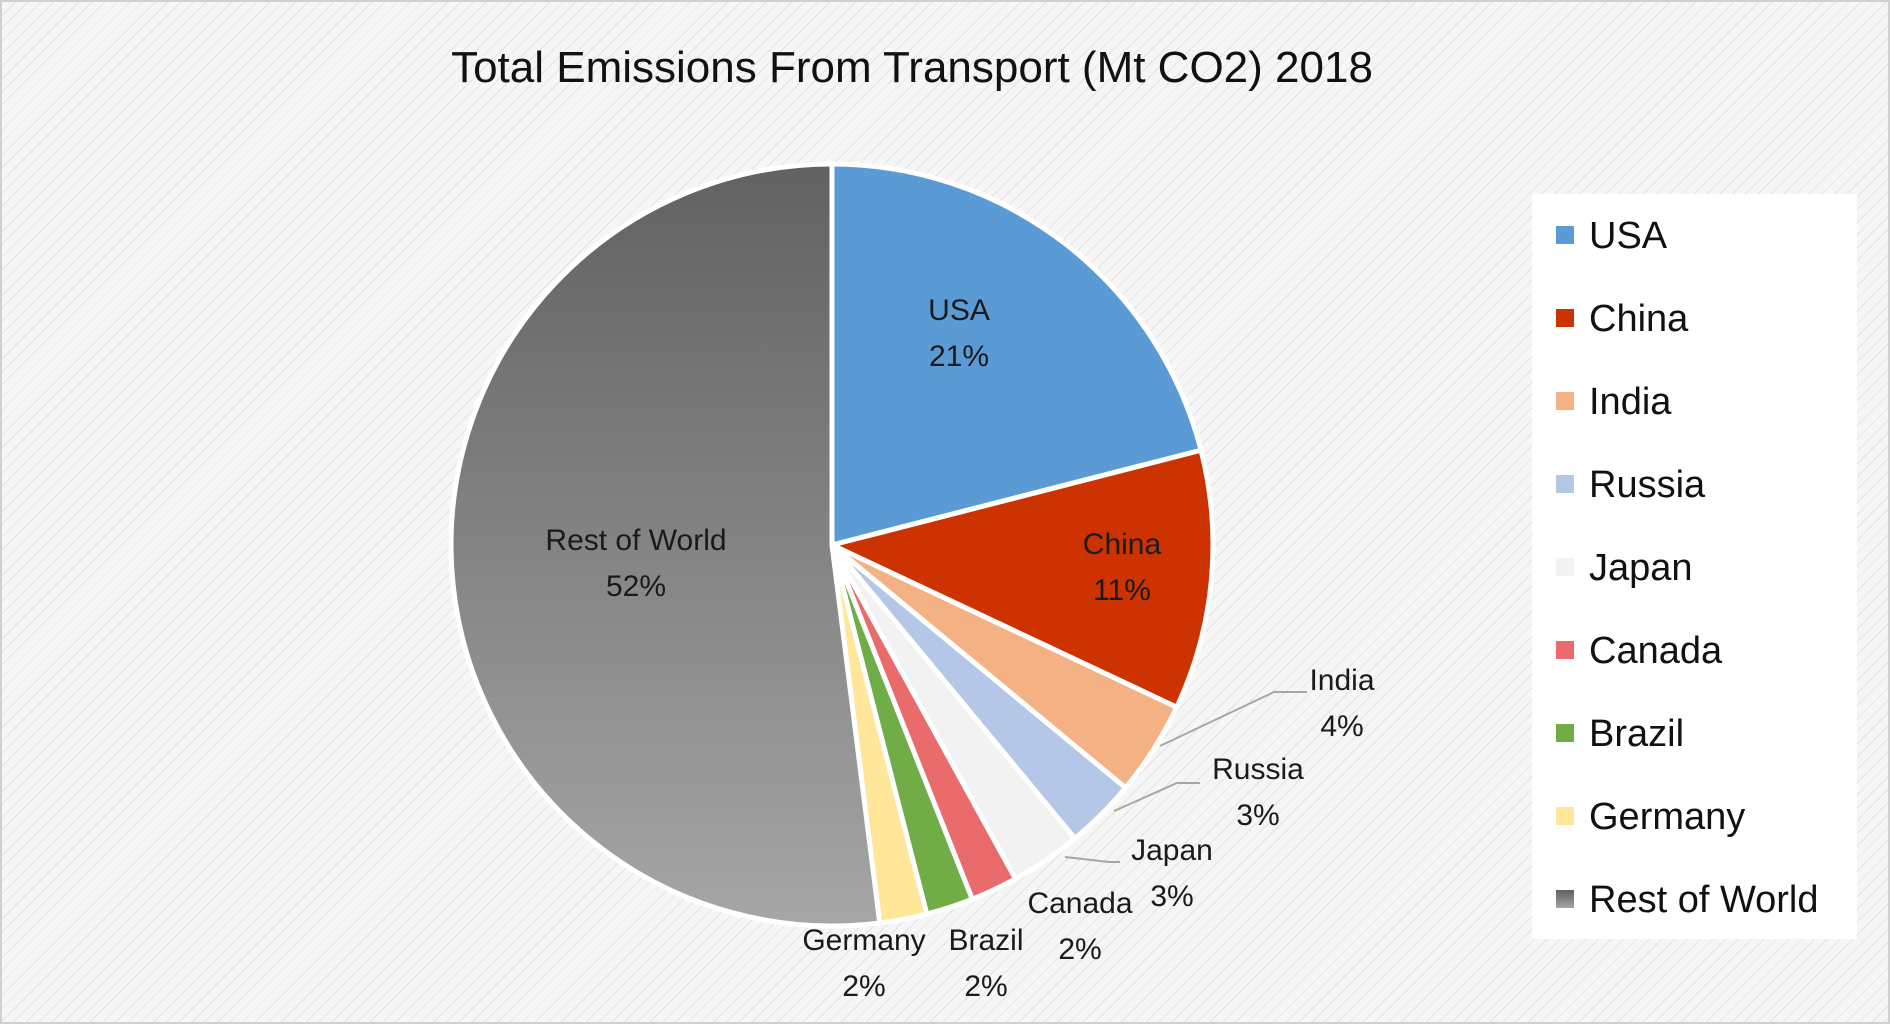 The height and width of the screenshot is (1026, 1890). Describe the element at coordinates (985, 940) in the screenshot. I see `slice-label-brazil: Brazil` at that location.